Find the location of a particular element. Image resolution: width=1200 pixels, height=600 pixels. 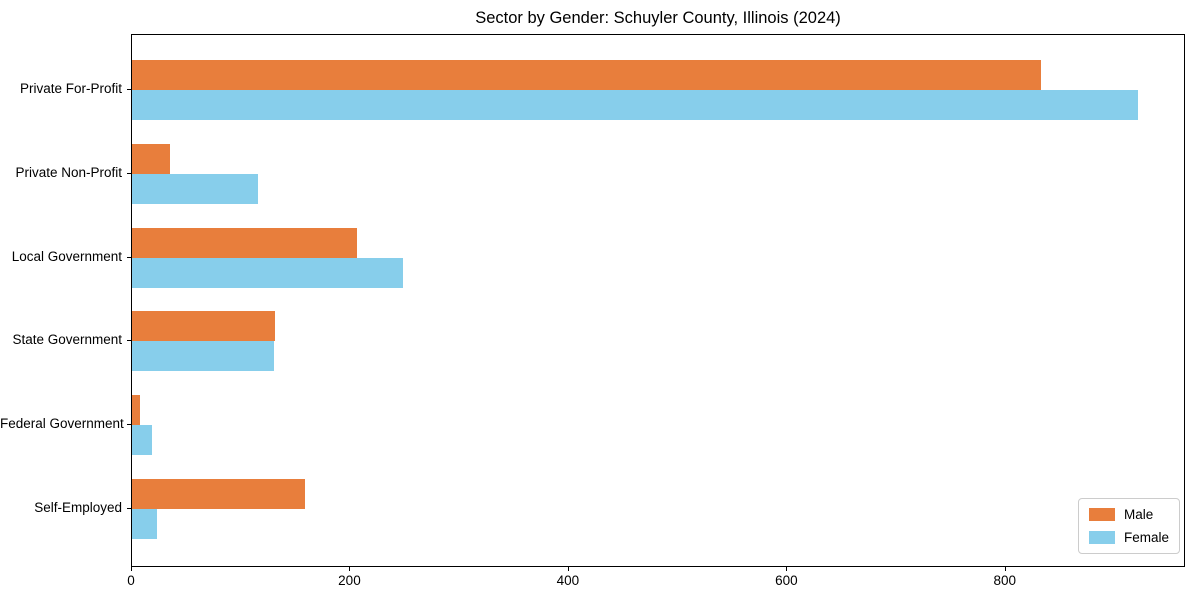

bar-female-private-for-profit is located at coordinates (635, 105).